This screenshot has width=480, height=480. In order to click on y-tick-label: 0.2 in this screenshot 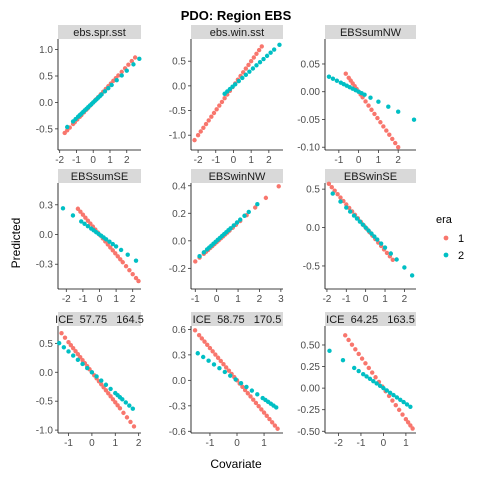, I will do `click(179, 214)`.